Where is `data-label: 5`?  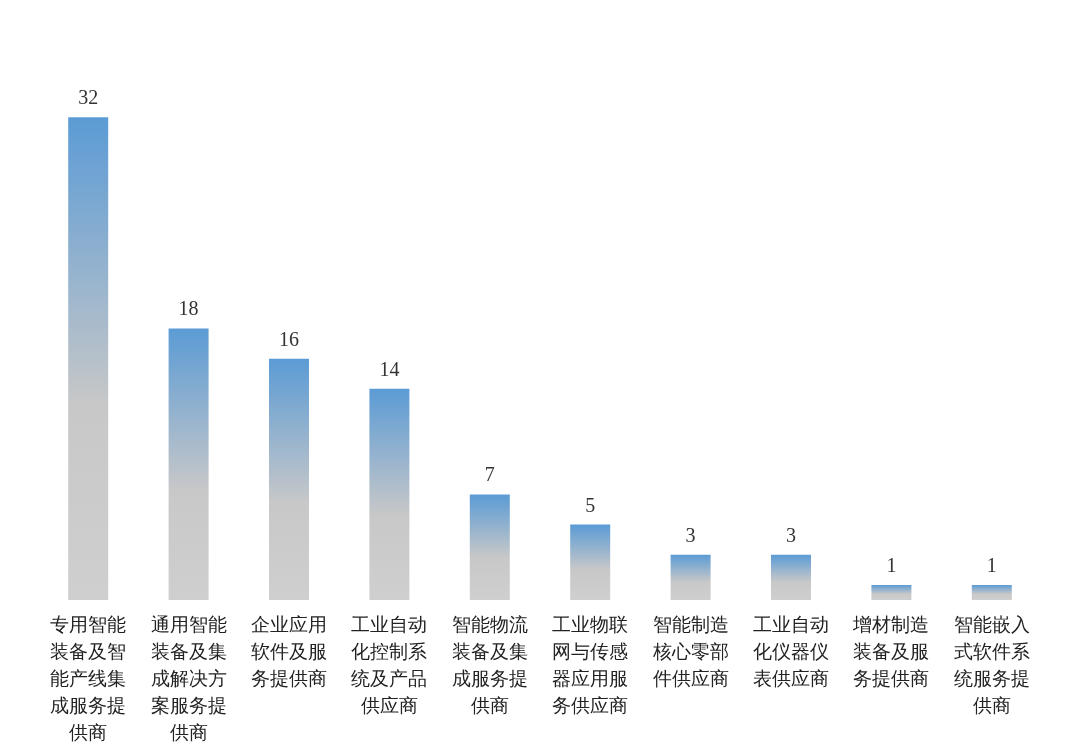
data-label: 5 is located at coordinates (590, 504).